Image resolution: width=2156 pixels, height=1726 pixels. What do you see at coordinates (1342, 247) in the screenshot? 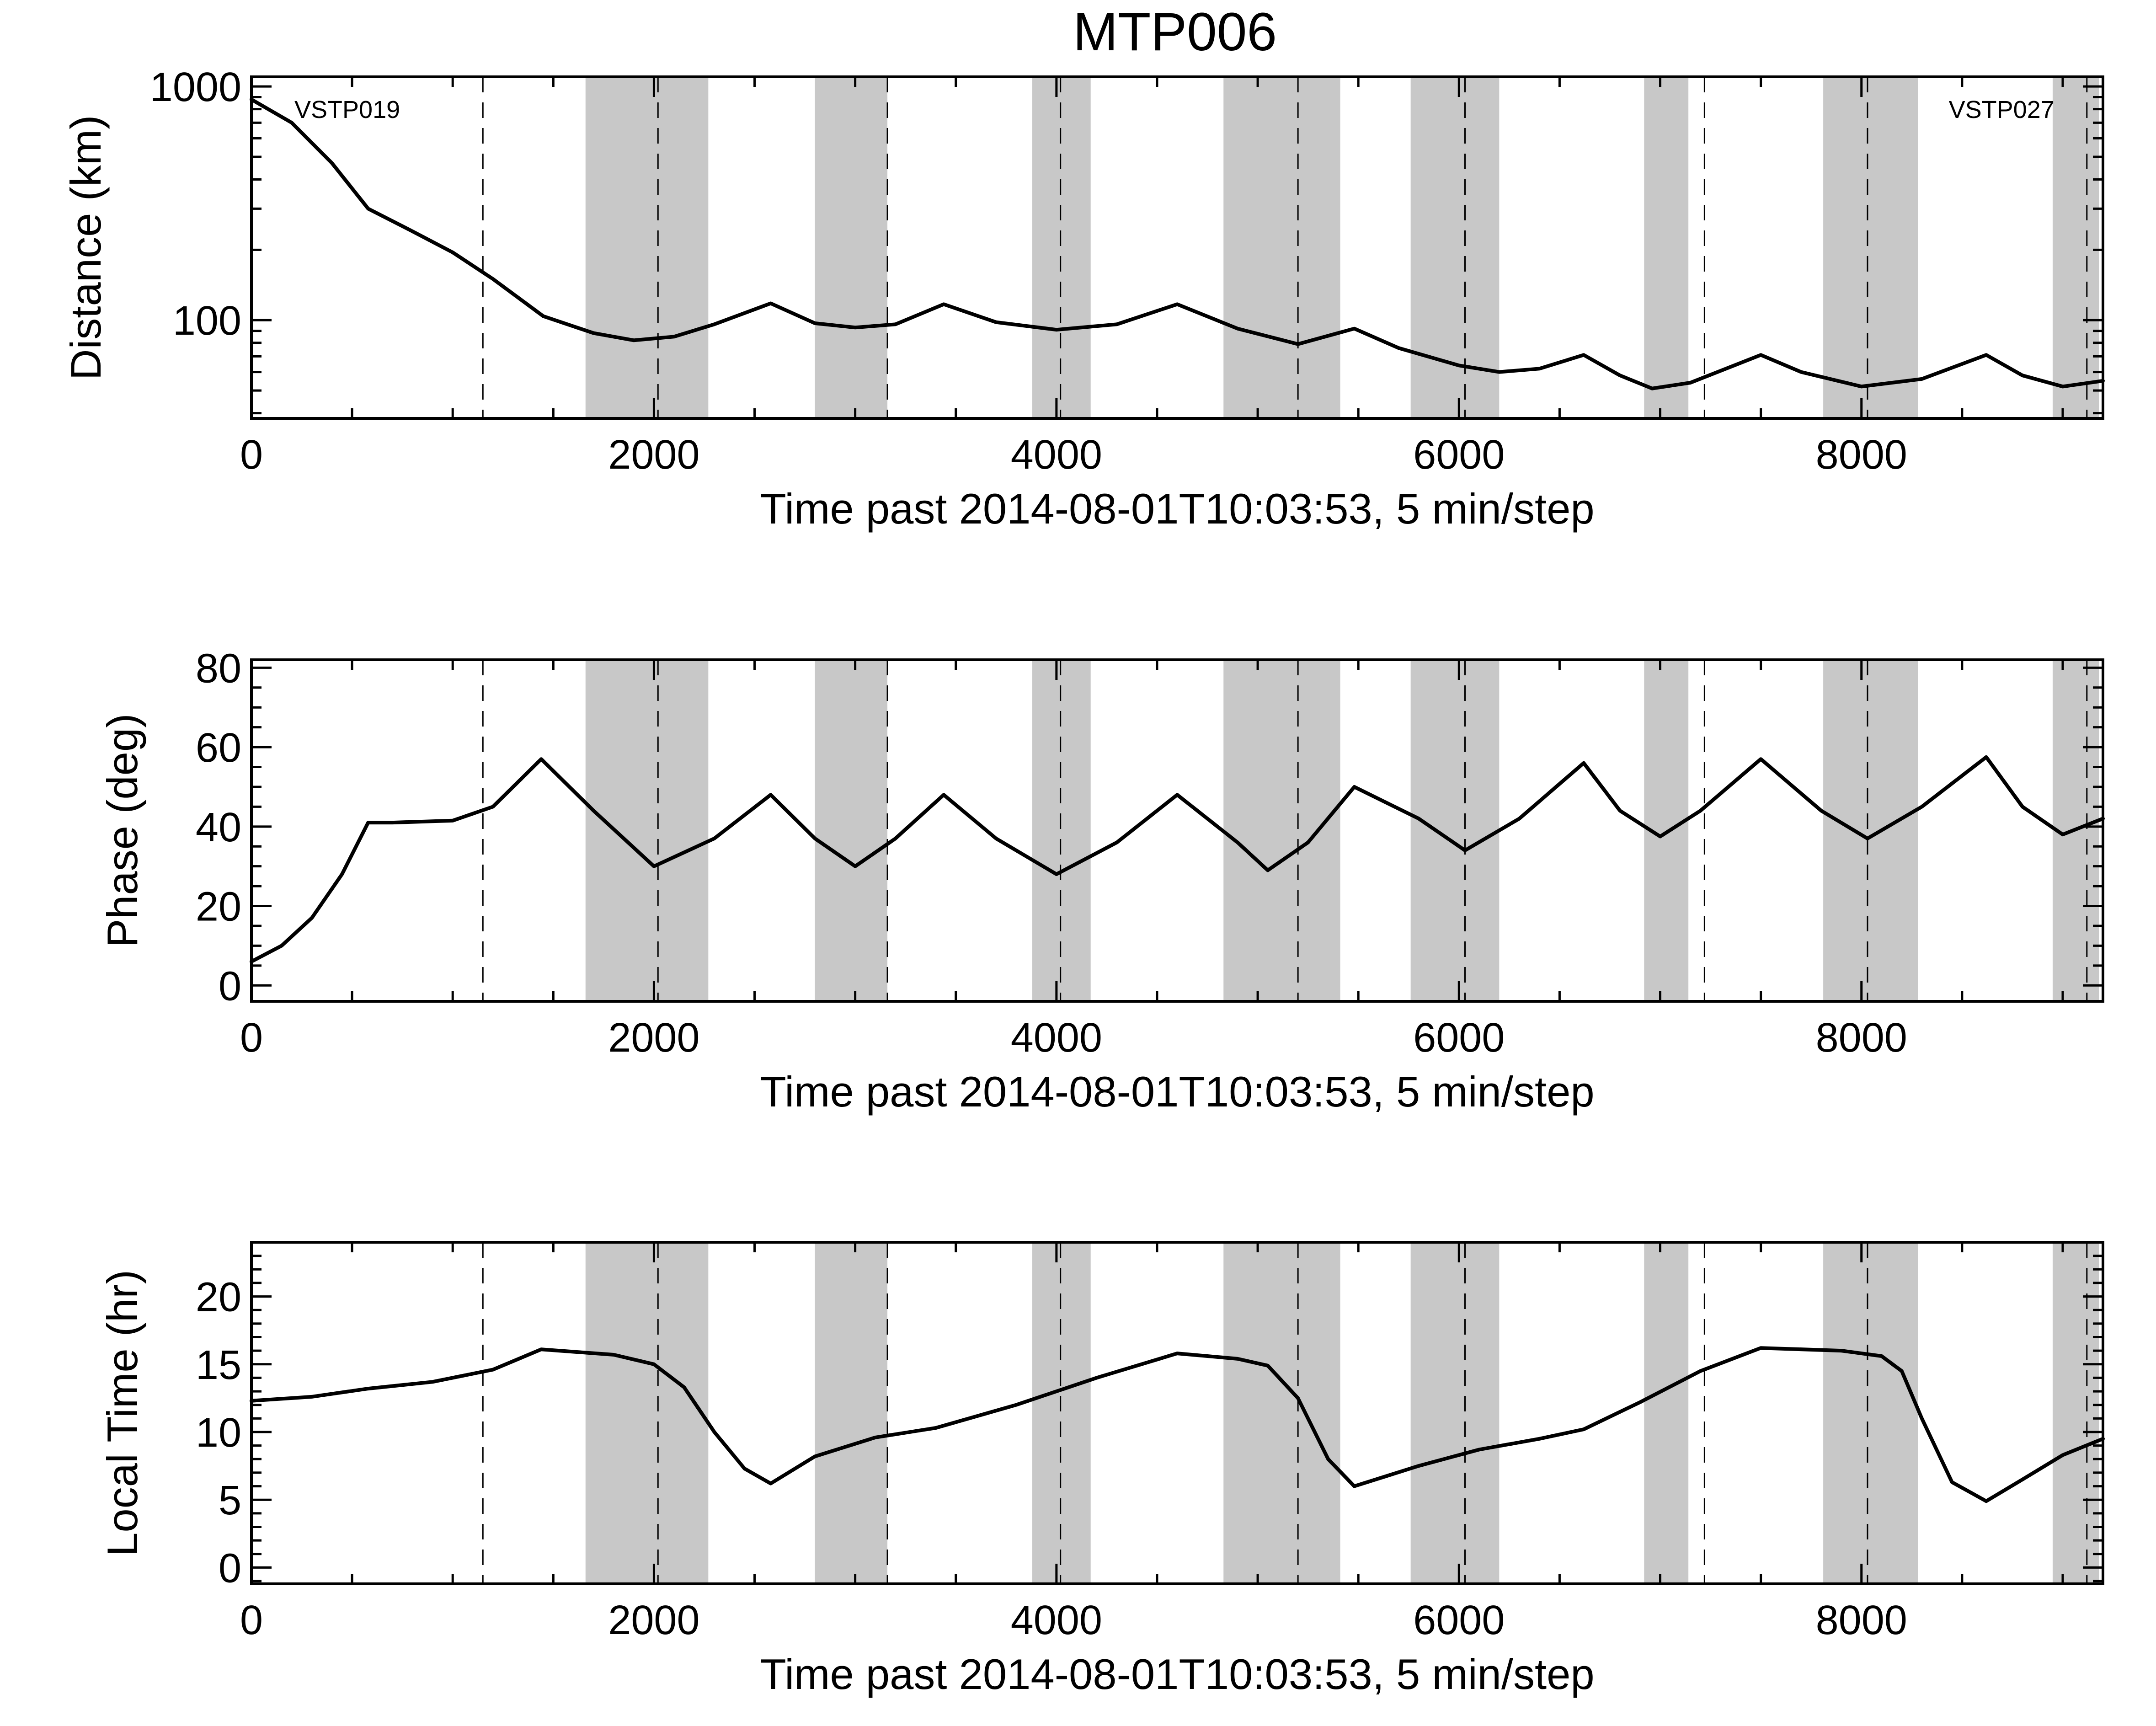
I see `distance-shaded-regions` at bounding box center [1342, 247].